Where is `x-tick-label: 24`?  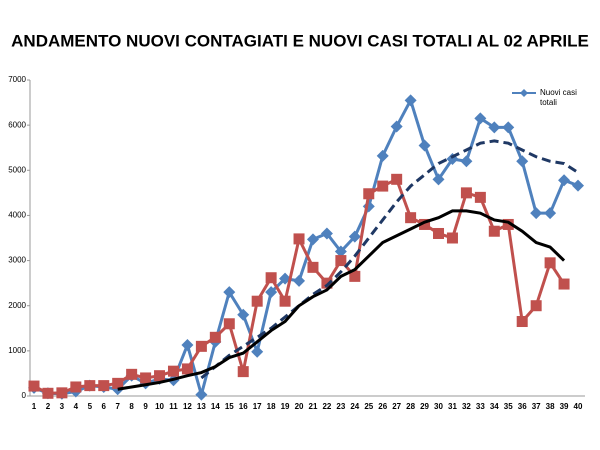
x-tick-label: 24 is located at coordinates (354, 406).